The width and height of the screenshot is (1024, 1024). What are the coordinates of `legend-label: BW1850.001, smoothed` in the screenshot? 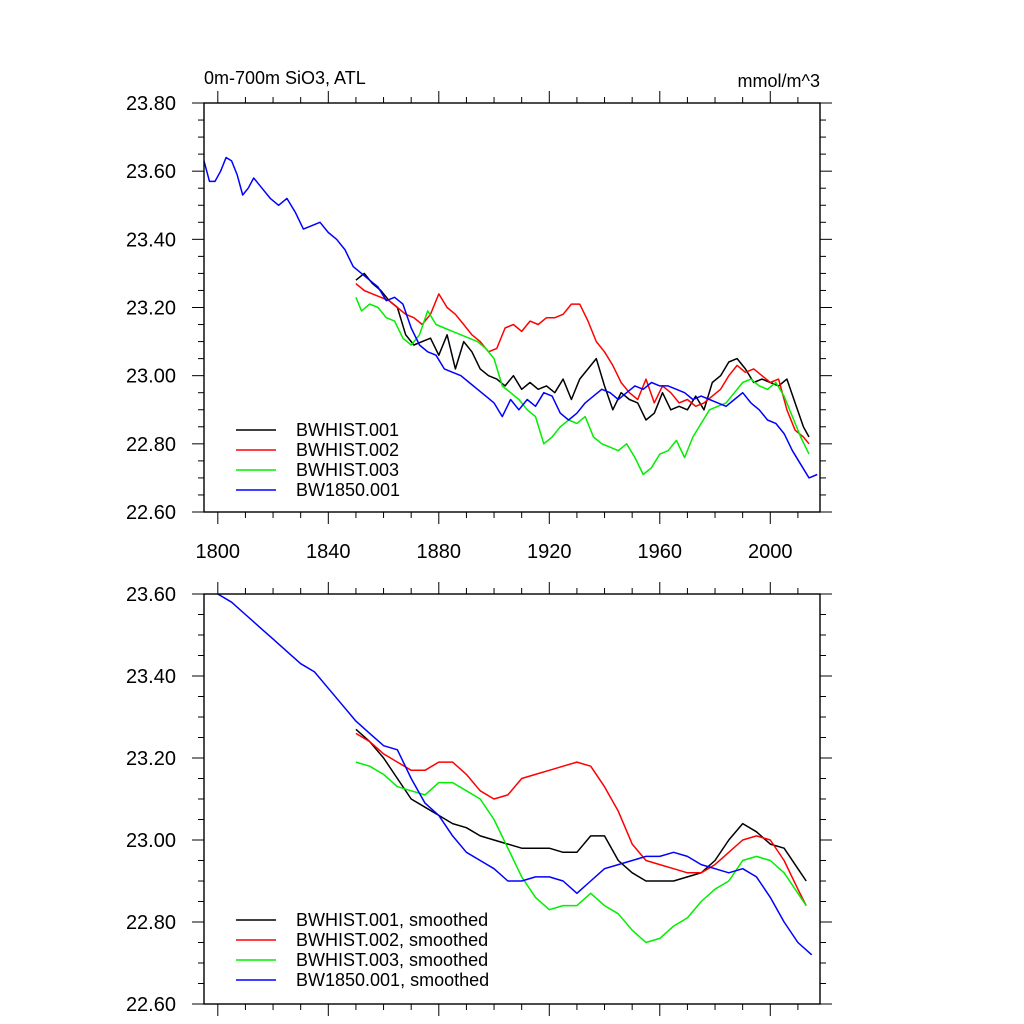 It's located at (392, 980).